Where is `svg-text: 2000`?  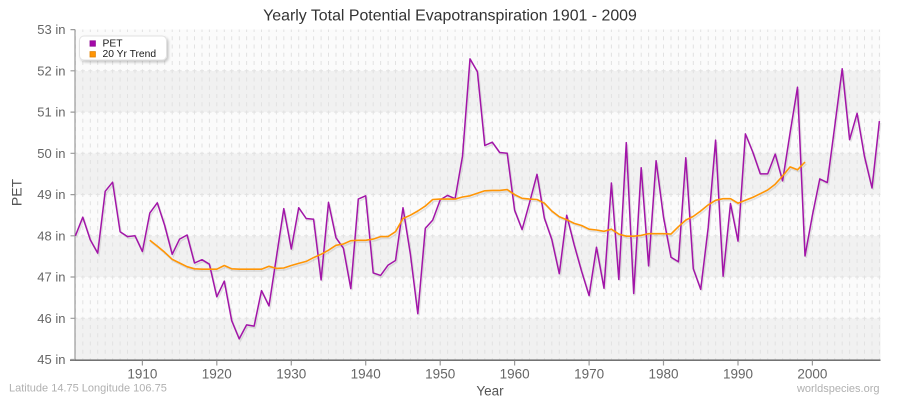
svg-text: 2000 is located at coordinates (812, 374).